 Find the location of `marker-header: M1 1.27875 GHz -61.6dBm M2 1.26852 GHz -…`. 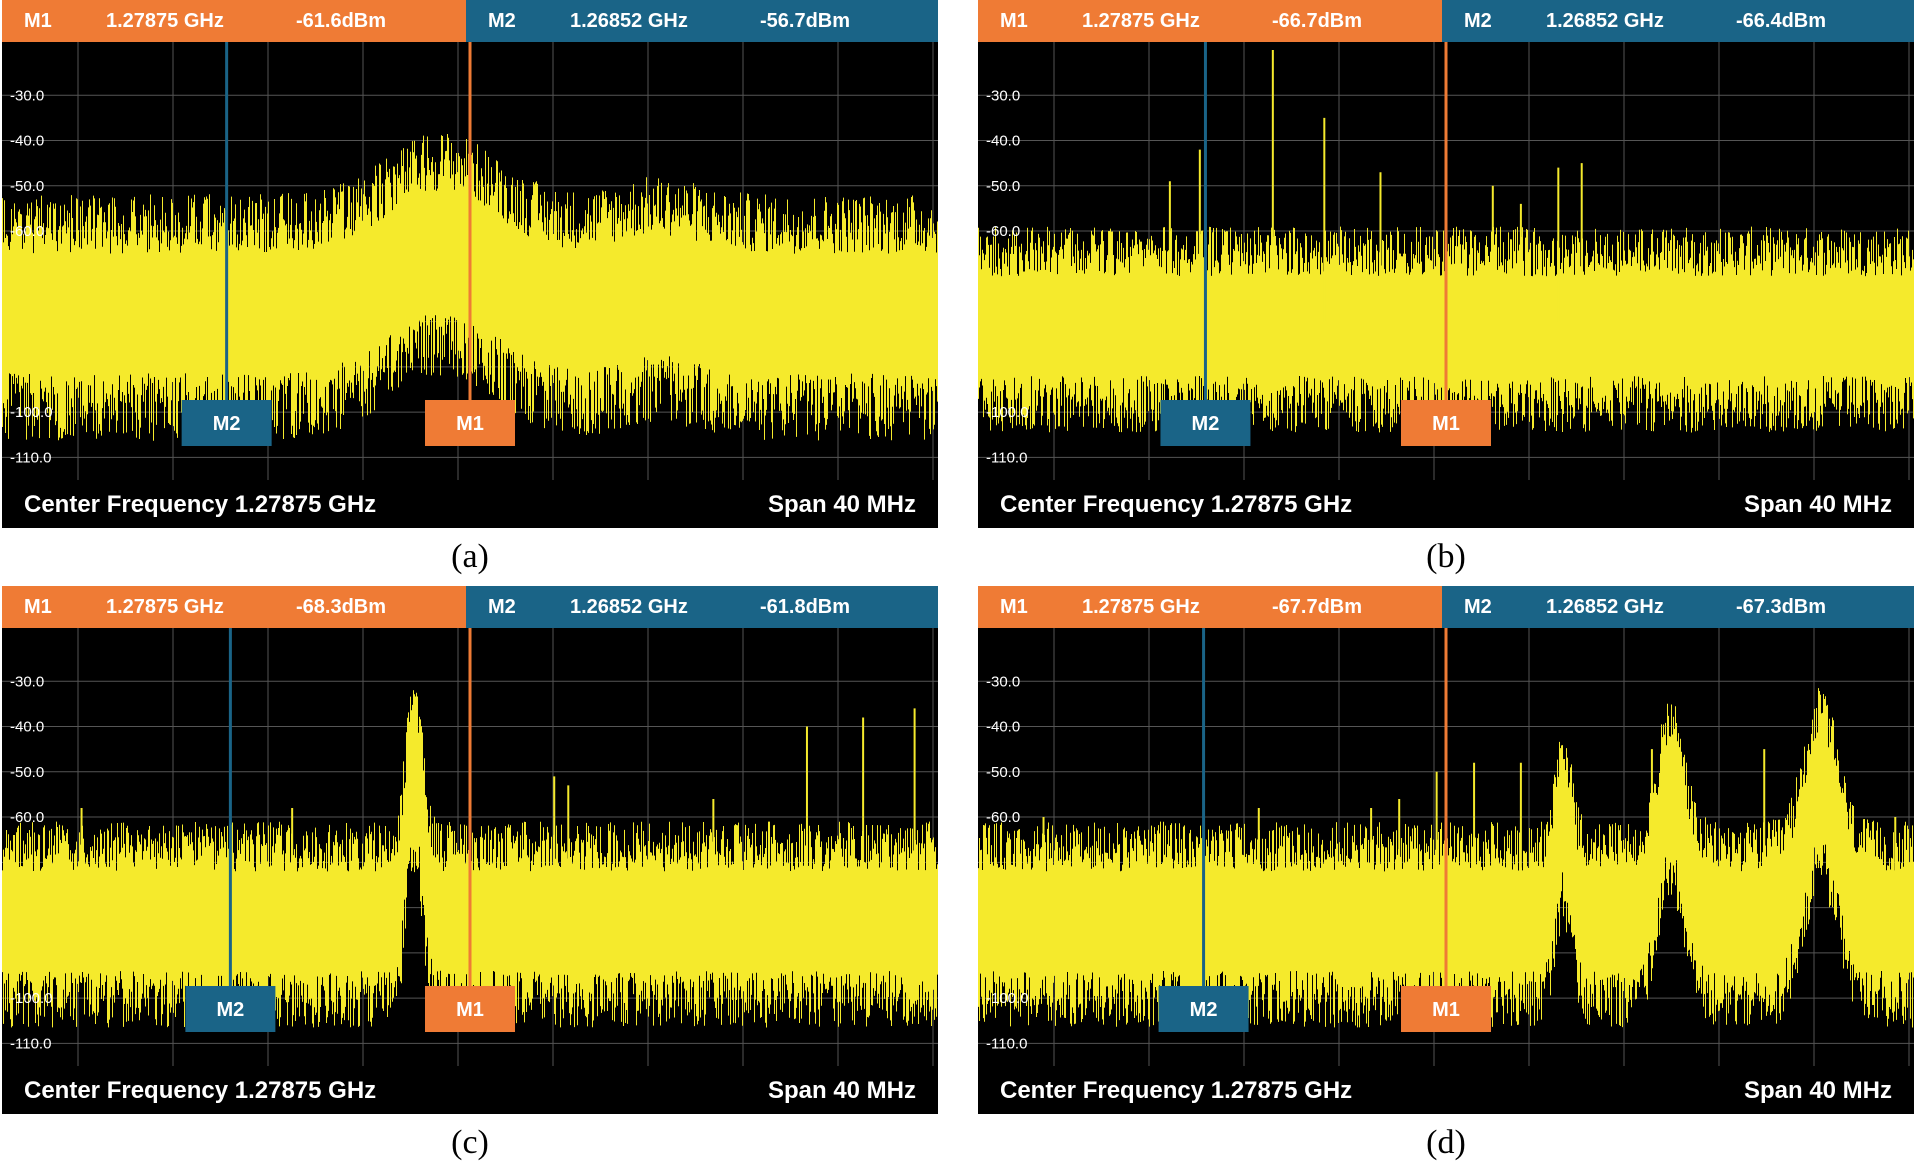

marker-header: M1 1.27875 GHz -61.6dBm M2 1.26852 GHz -… is located at coordinates (470, 21).